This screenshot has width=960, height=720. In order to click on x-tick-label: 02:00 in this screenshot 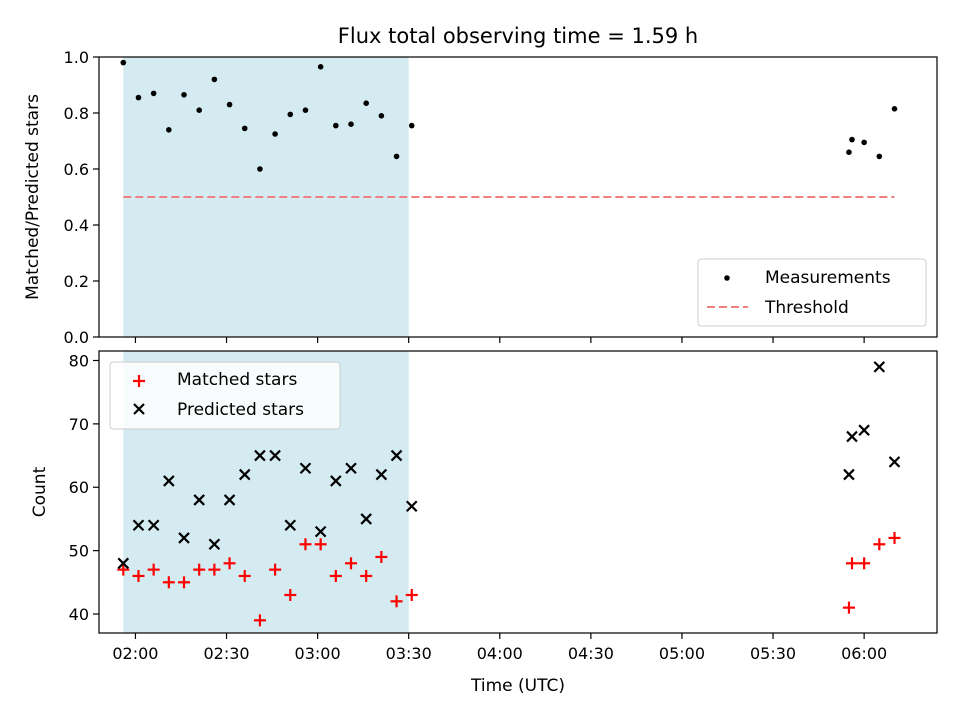, I will do `click(135, 653)`.